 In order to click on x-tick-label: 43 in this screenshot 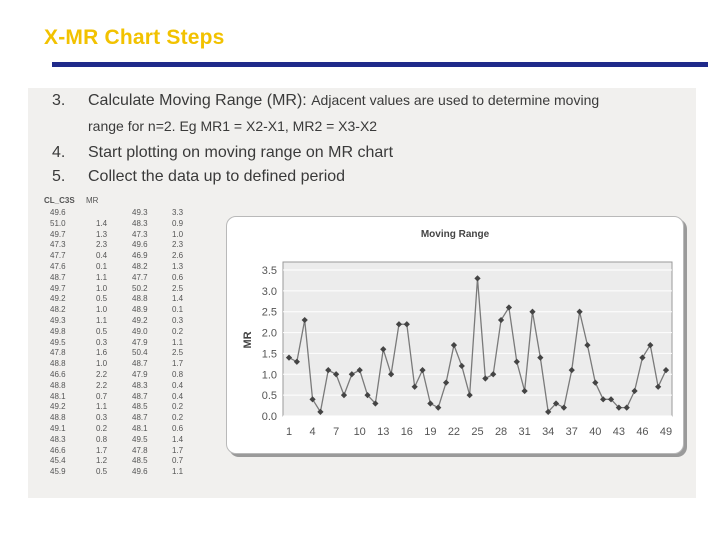, I will do `click(619, 432)`.